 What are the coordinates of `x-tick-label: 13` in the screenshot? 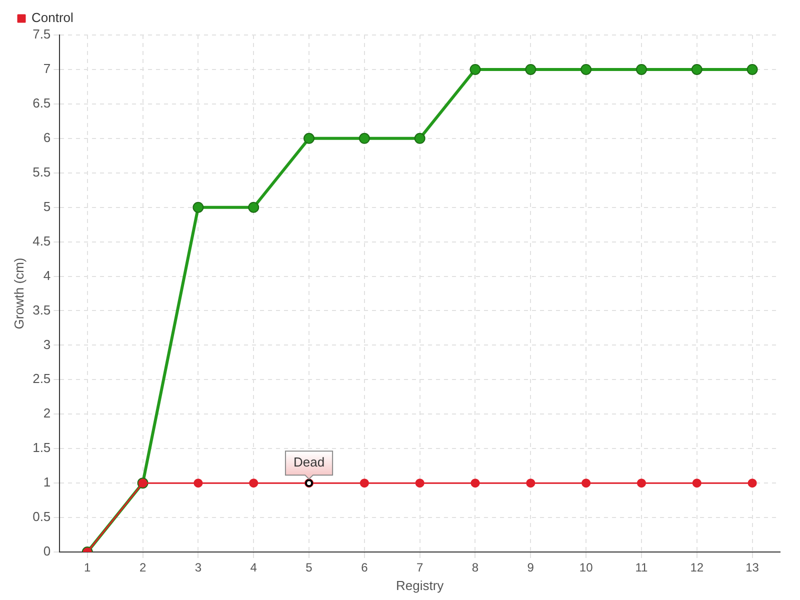 It's located at (753, 567).